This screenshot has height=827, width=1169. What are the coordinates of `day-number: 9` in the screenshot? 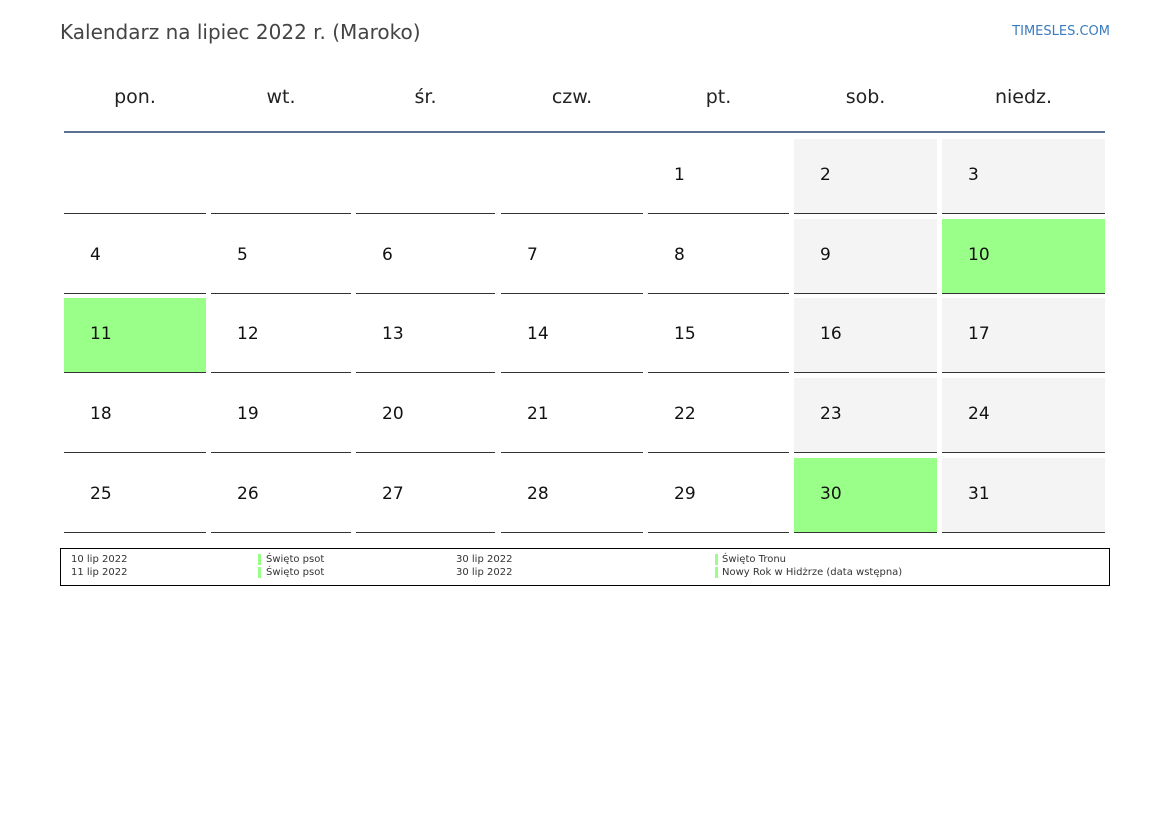 It's located at (825, 255).